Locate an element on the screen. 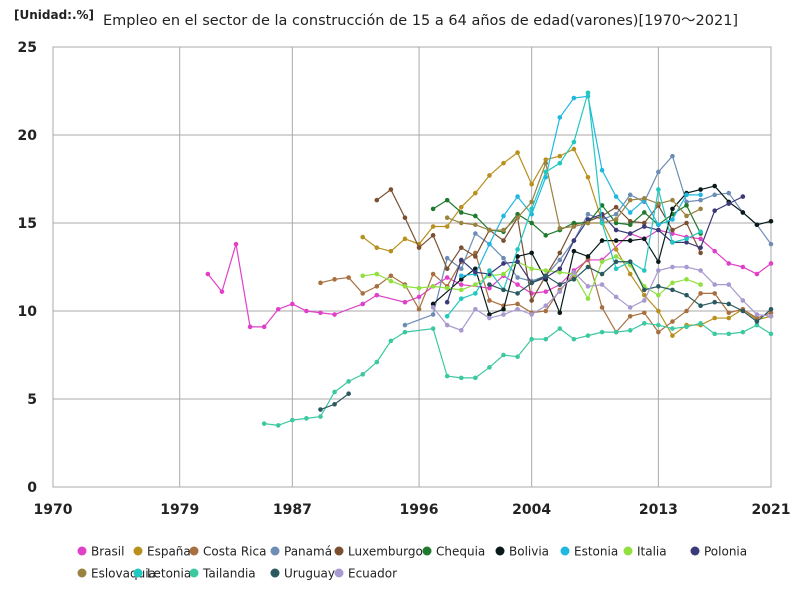 The width and height of the screenshot is (800, 600). series-ecuador is located at coordinates (602, 298).